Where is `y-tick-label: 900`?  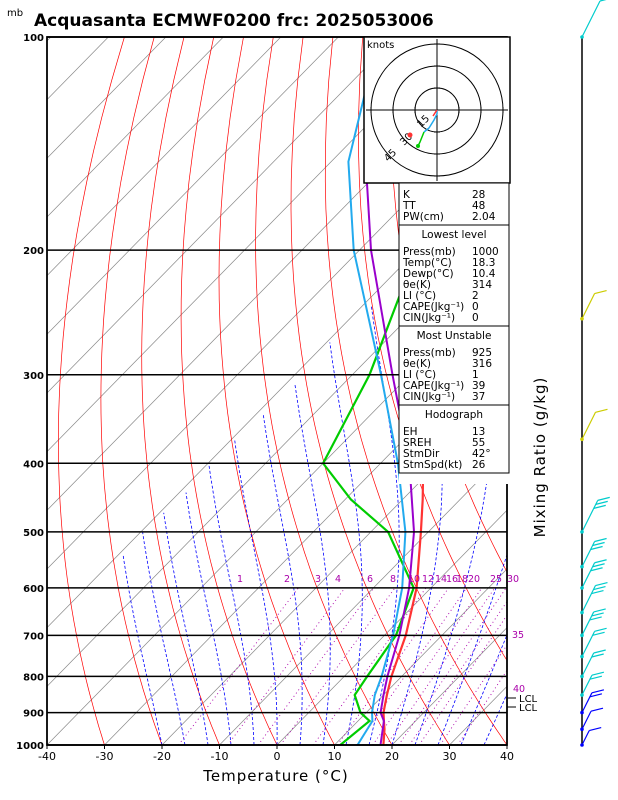 y-tick-label: 900 is located at coordinates (33, 714).